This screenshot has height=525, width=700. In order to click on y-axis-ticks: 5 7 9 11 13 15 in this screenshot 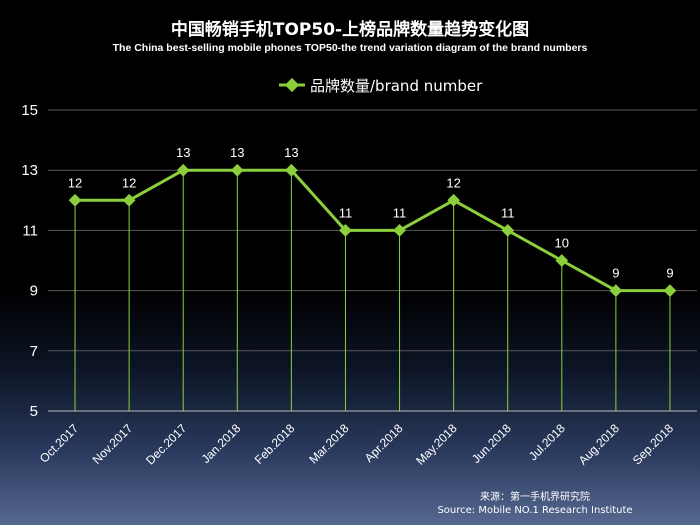, I will do `click(29, 261)`.